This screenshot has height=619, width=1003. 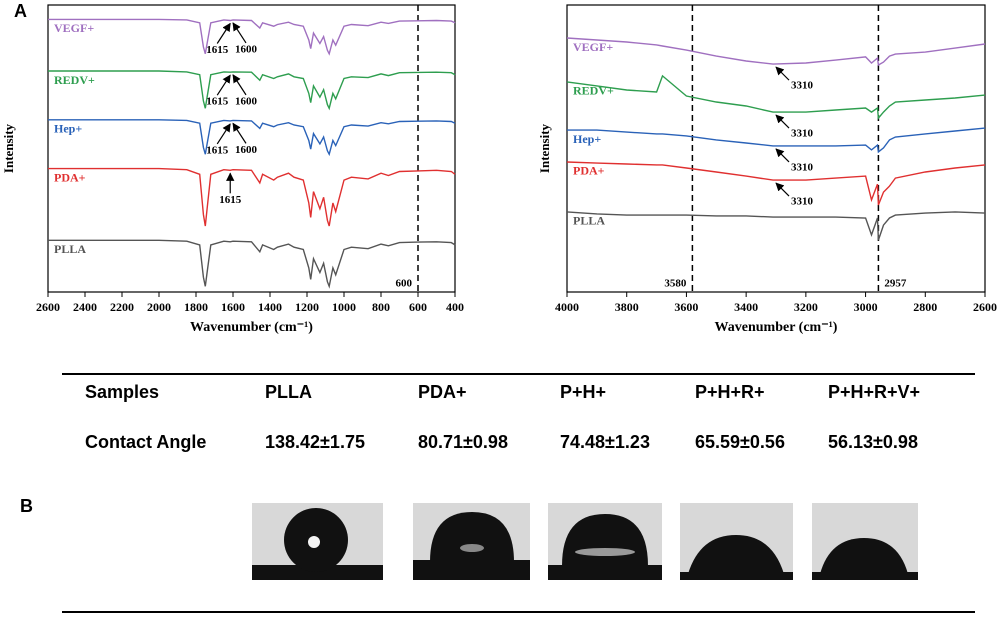 I want to click on x-tick-label: 3200, so click(x=806, y=307).